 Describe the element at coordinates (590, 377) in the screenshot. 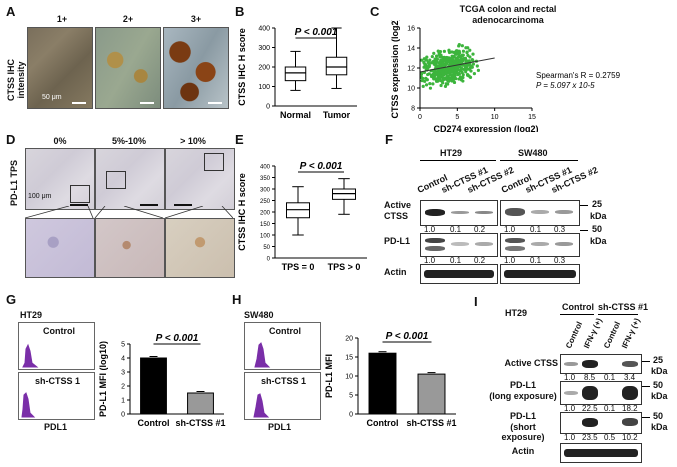

I see `q: 8.5` at that location.